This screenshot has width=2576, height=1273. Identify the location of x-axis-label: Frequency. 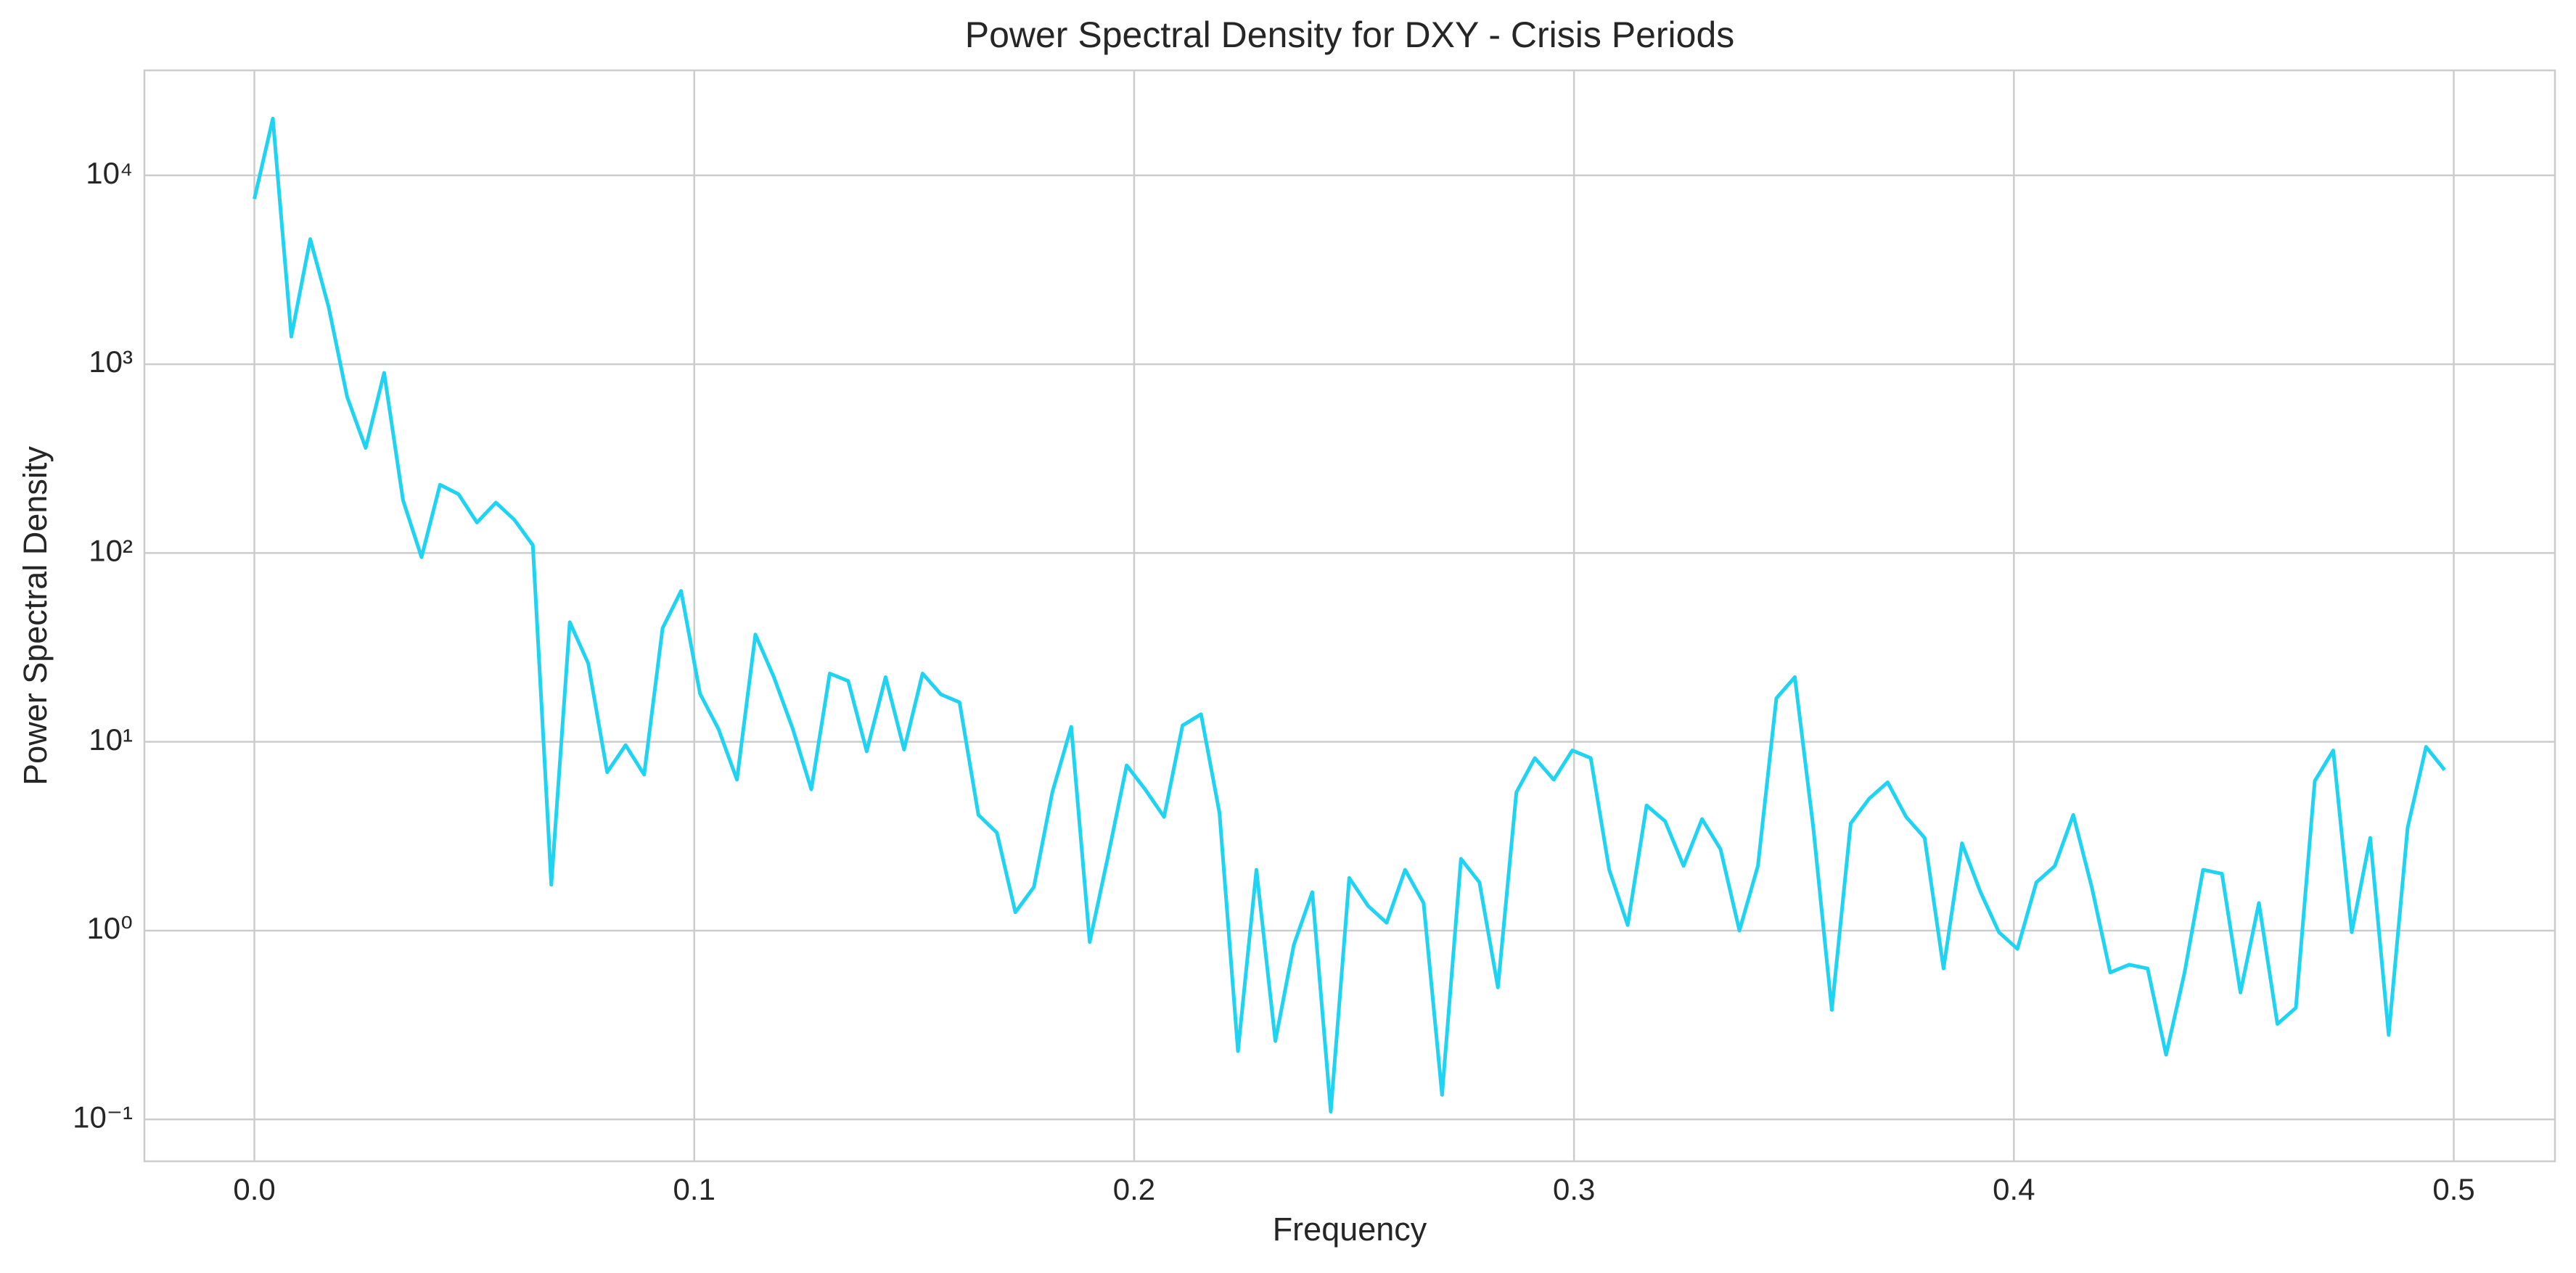
(1350, 1229).